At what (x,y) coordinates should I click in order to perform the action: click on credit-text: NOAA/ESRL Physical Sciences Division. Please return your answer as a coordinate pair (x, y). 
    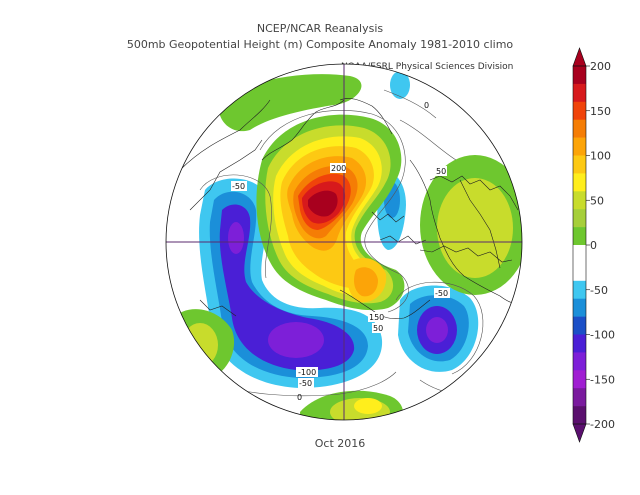
    Looking at the image, I should click on (427, 67).